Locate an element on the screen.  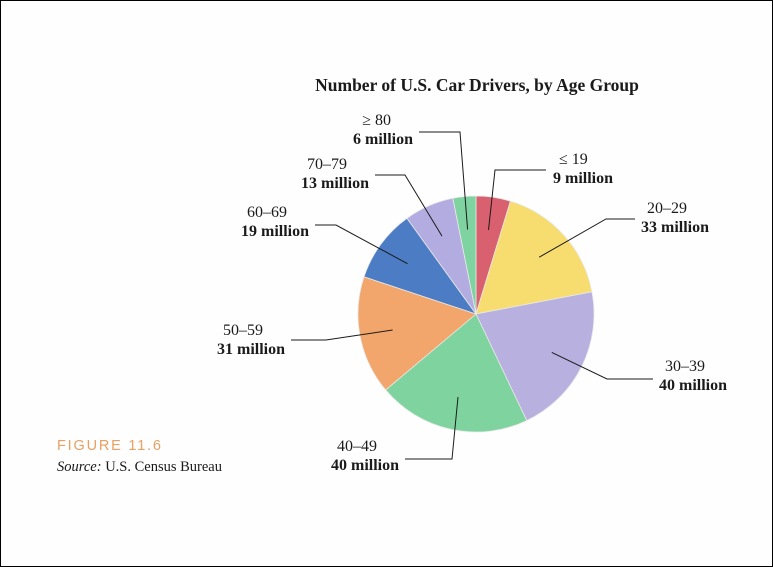
source-text: U.S. Census Bureau is located at coordinates (161, 467).